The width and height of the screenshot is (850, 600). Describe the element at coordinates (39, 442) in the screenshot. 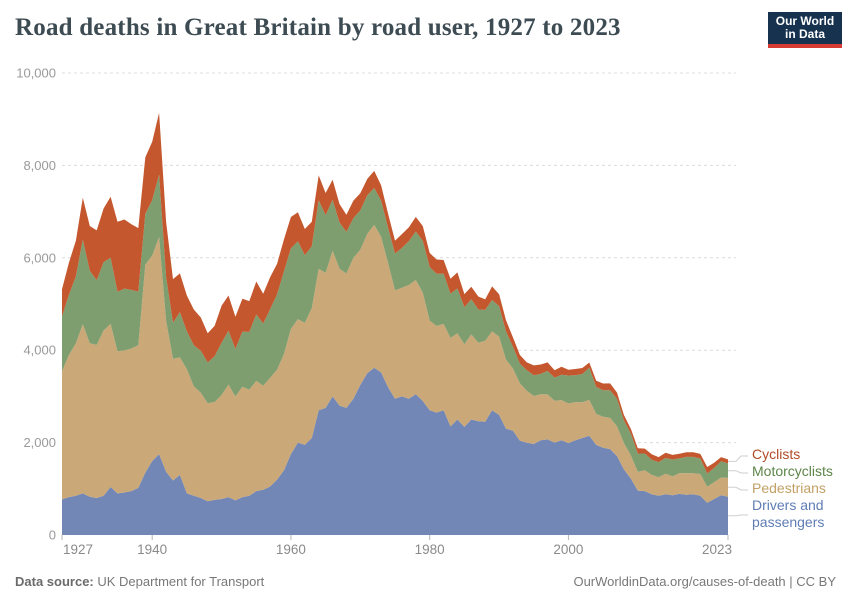

I see `y-axis-tick-label: 2,000` at that location.